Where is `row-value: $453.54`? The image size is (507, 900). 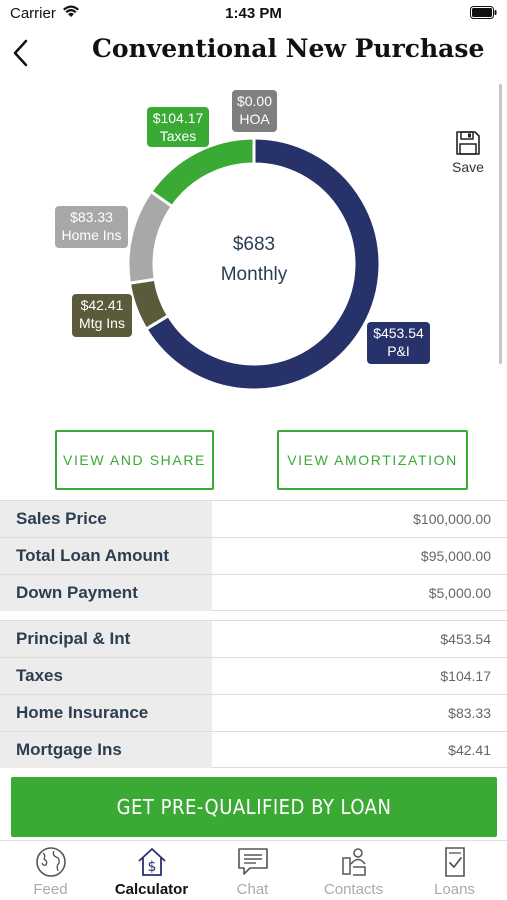 row-value: $453.54 is located at coordinates (465, 639).